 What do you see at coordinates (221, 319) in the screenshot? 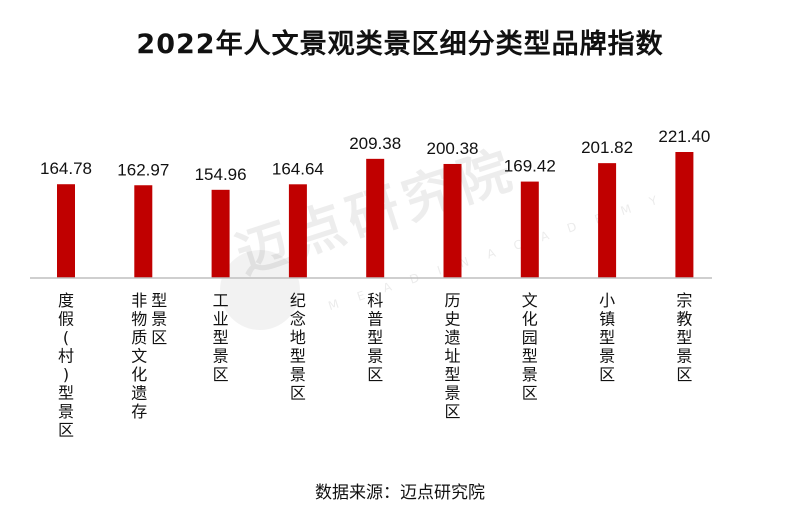
I see `svg-text: 业` at bounding box center [221, 319].